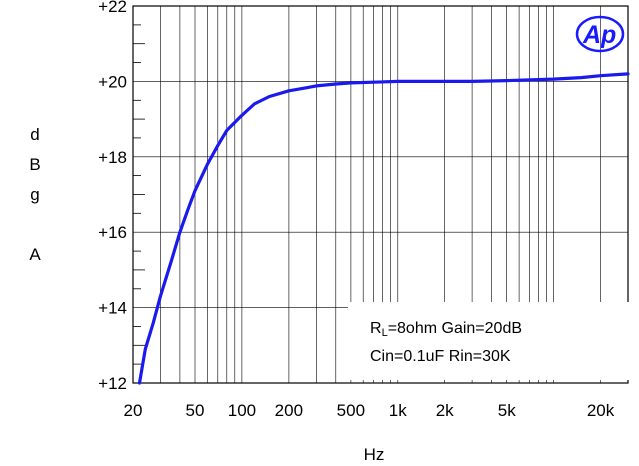 The image size is (639, 466). Describe the element at coordinates (112, 81) in the screenshot. I see `y-tick-label: +20` at that location.